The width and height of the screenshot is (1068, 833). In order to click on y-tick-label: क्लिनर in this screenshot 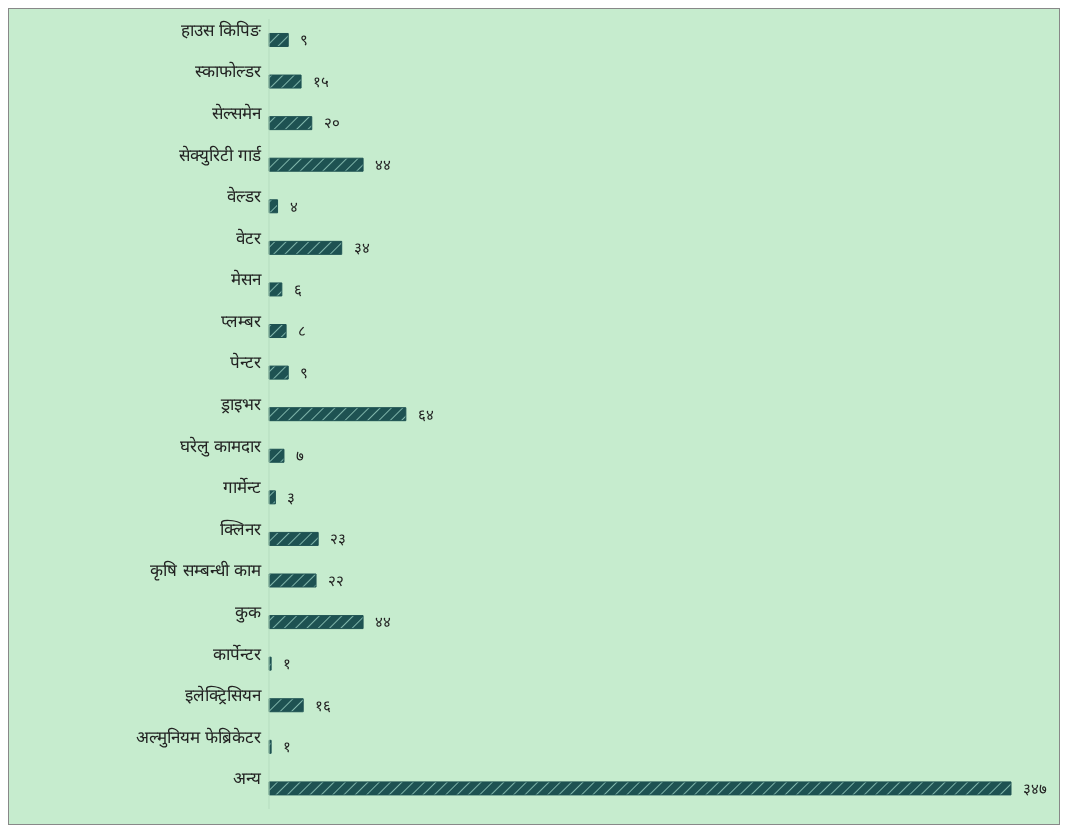, I will do `click(241, 528)`.